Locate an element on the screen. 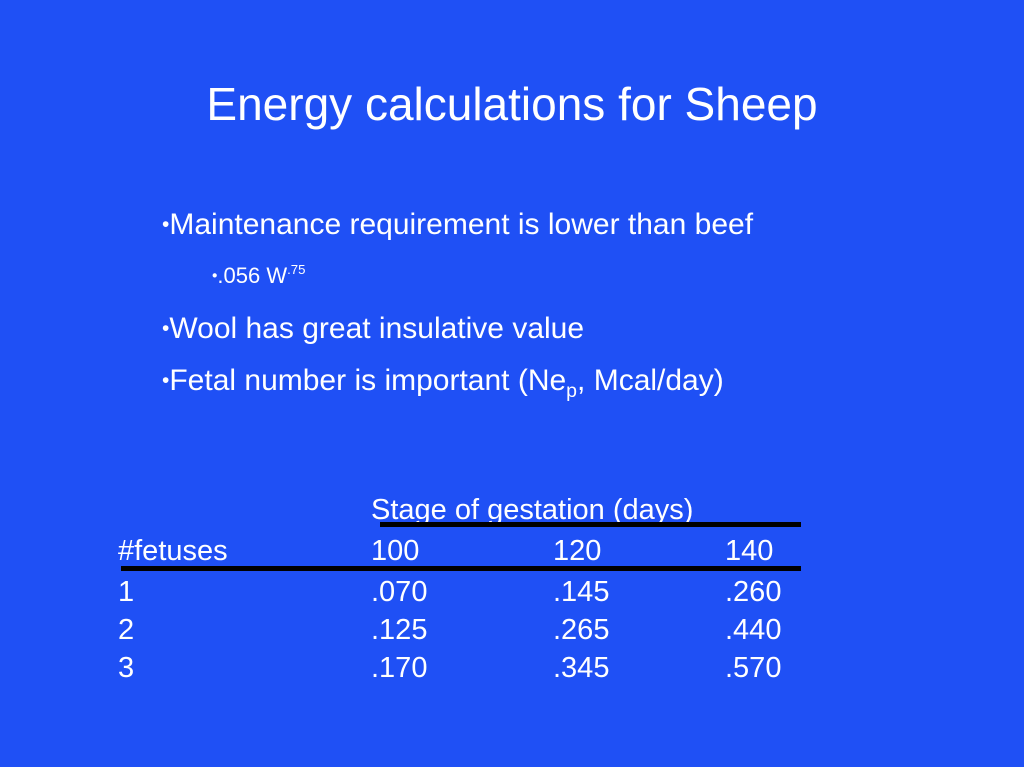  table-cell: .070 is located at coordinates (399, 592).